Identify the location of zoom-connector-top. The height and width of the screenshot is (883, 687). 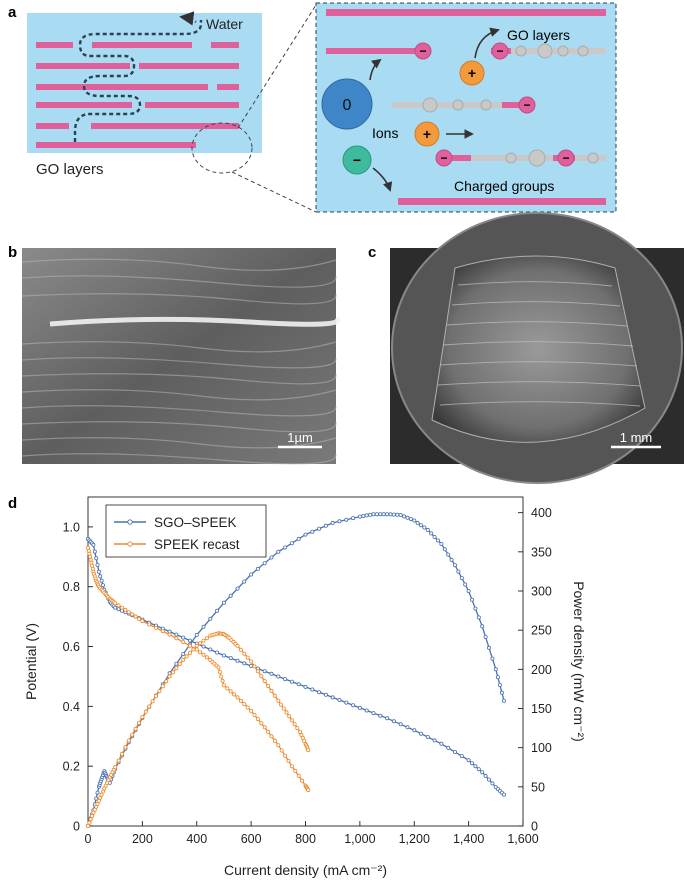
(277, 66).